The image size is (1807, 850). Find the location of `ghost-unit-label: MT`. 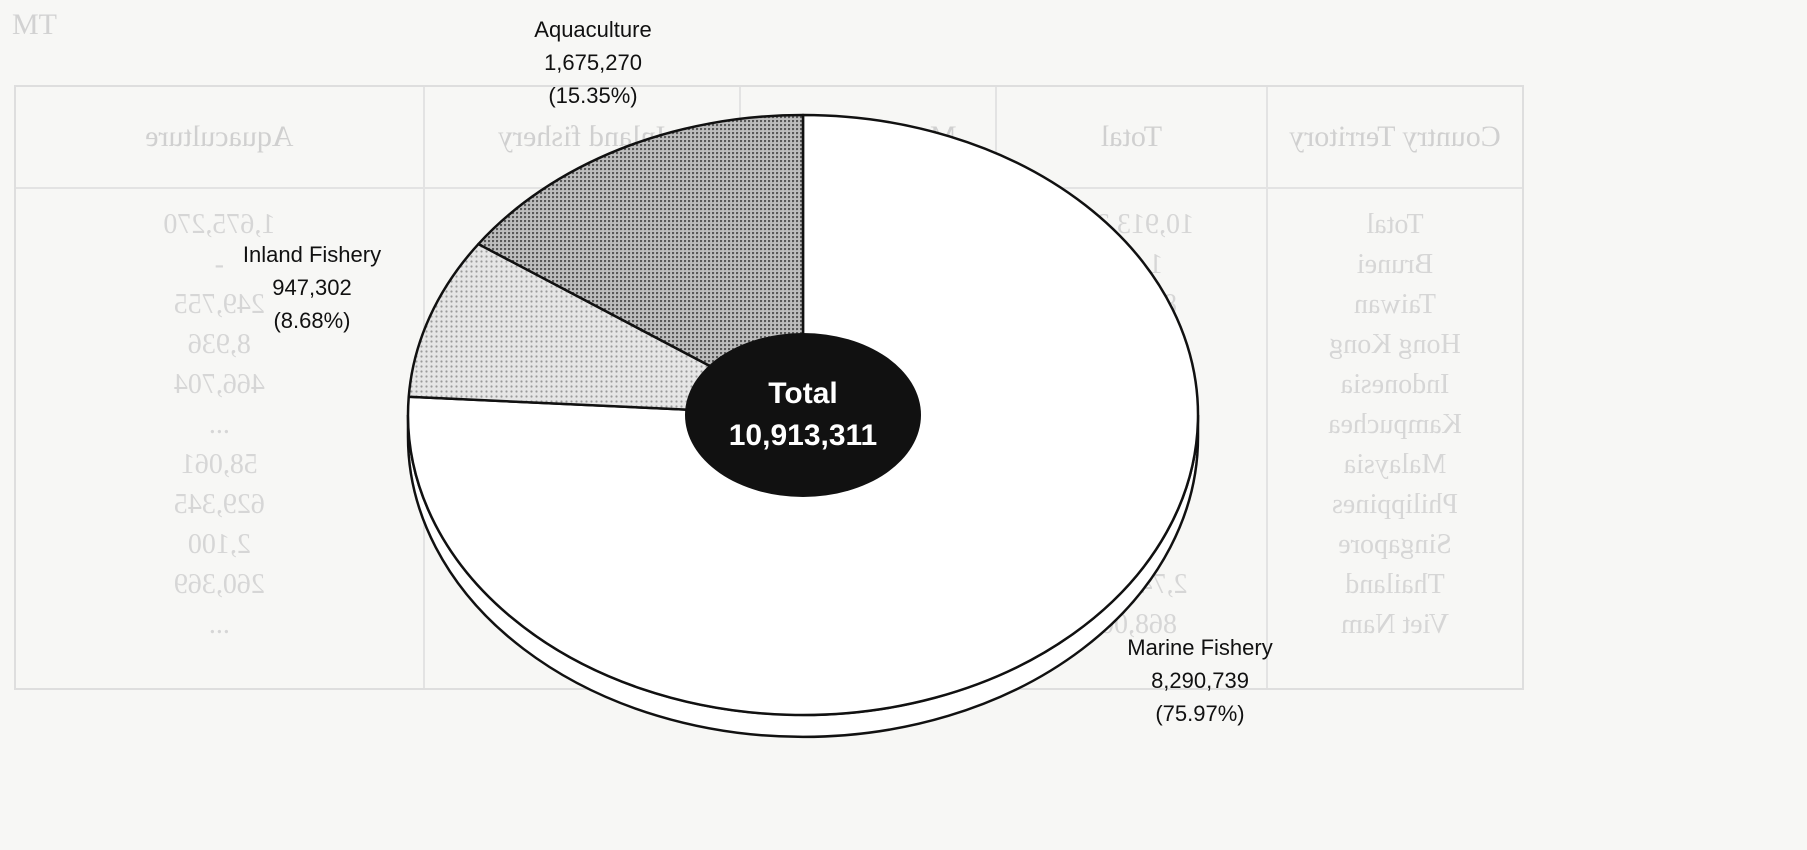

ghost-unit-label: MT is located at coordinates (34, 24).